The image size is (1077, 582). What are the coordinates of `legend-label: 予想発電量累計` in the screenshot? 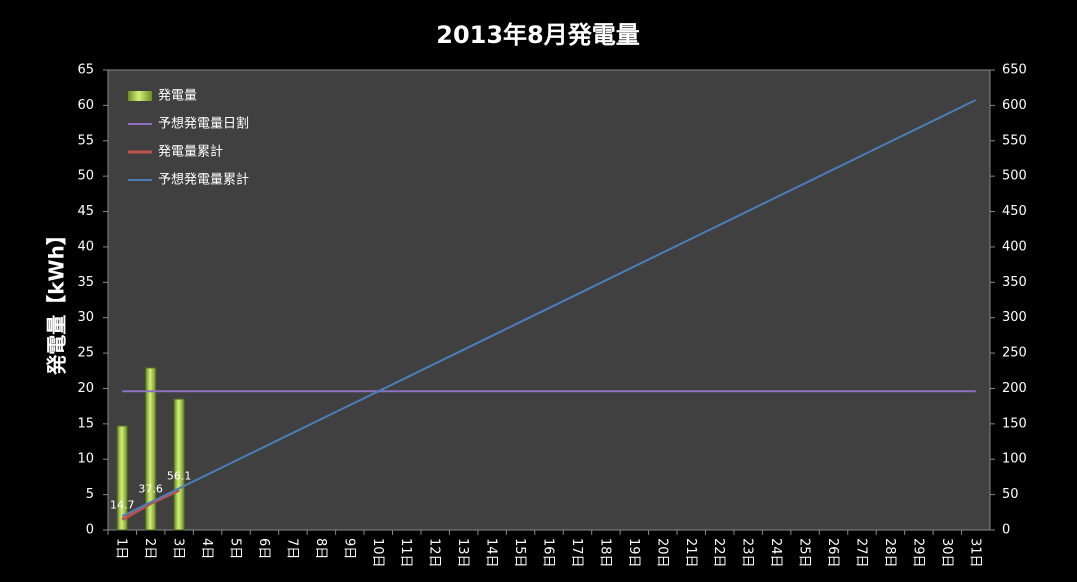 It's located at (203, 180).